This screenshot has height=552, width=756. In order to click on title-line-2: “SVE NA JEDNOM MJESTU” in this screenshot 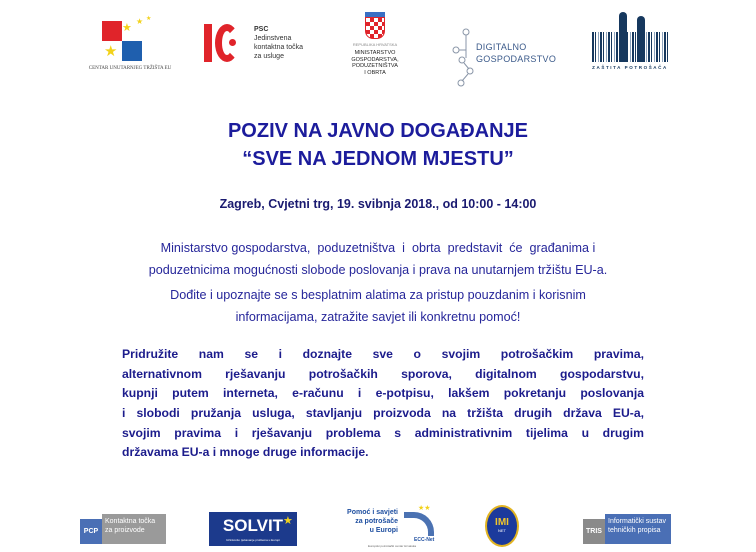, I will do `click(378, 159)`.